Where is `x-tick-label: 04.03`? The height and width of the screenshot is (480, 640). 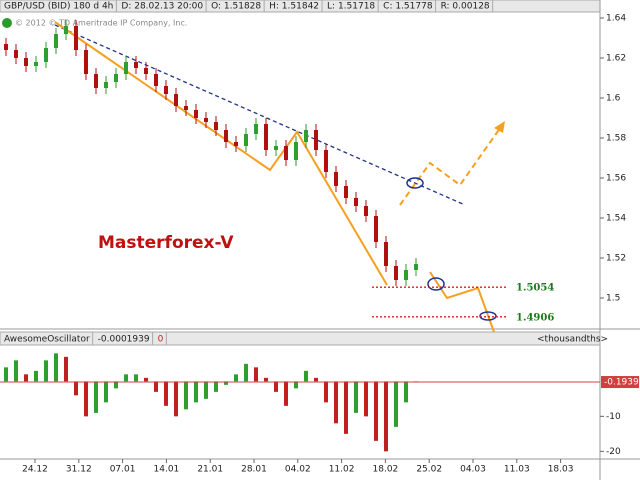 x-tick-label: 04.03 is located at coordinates (473, 470).